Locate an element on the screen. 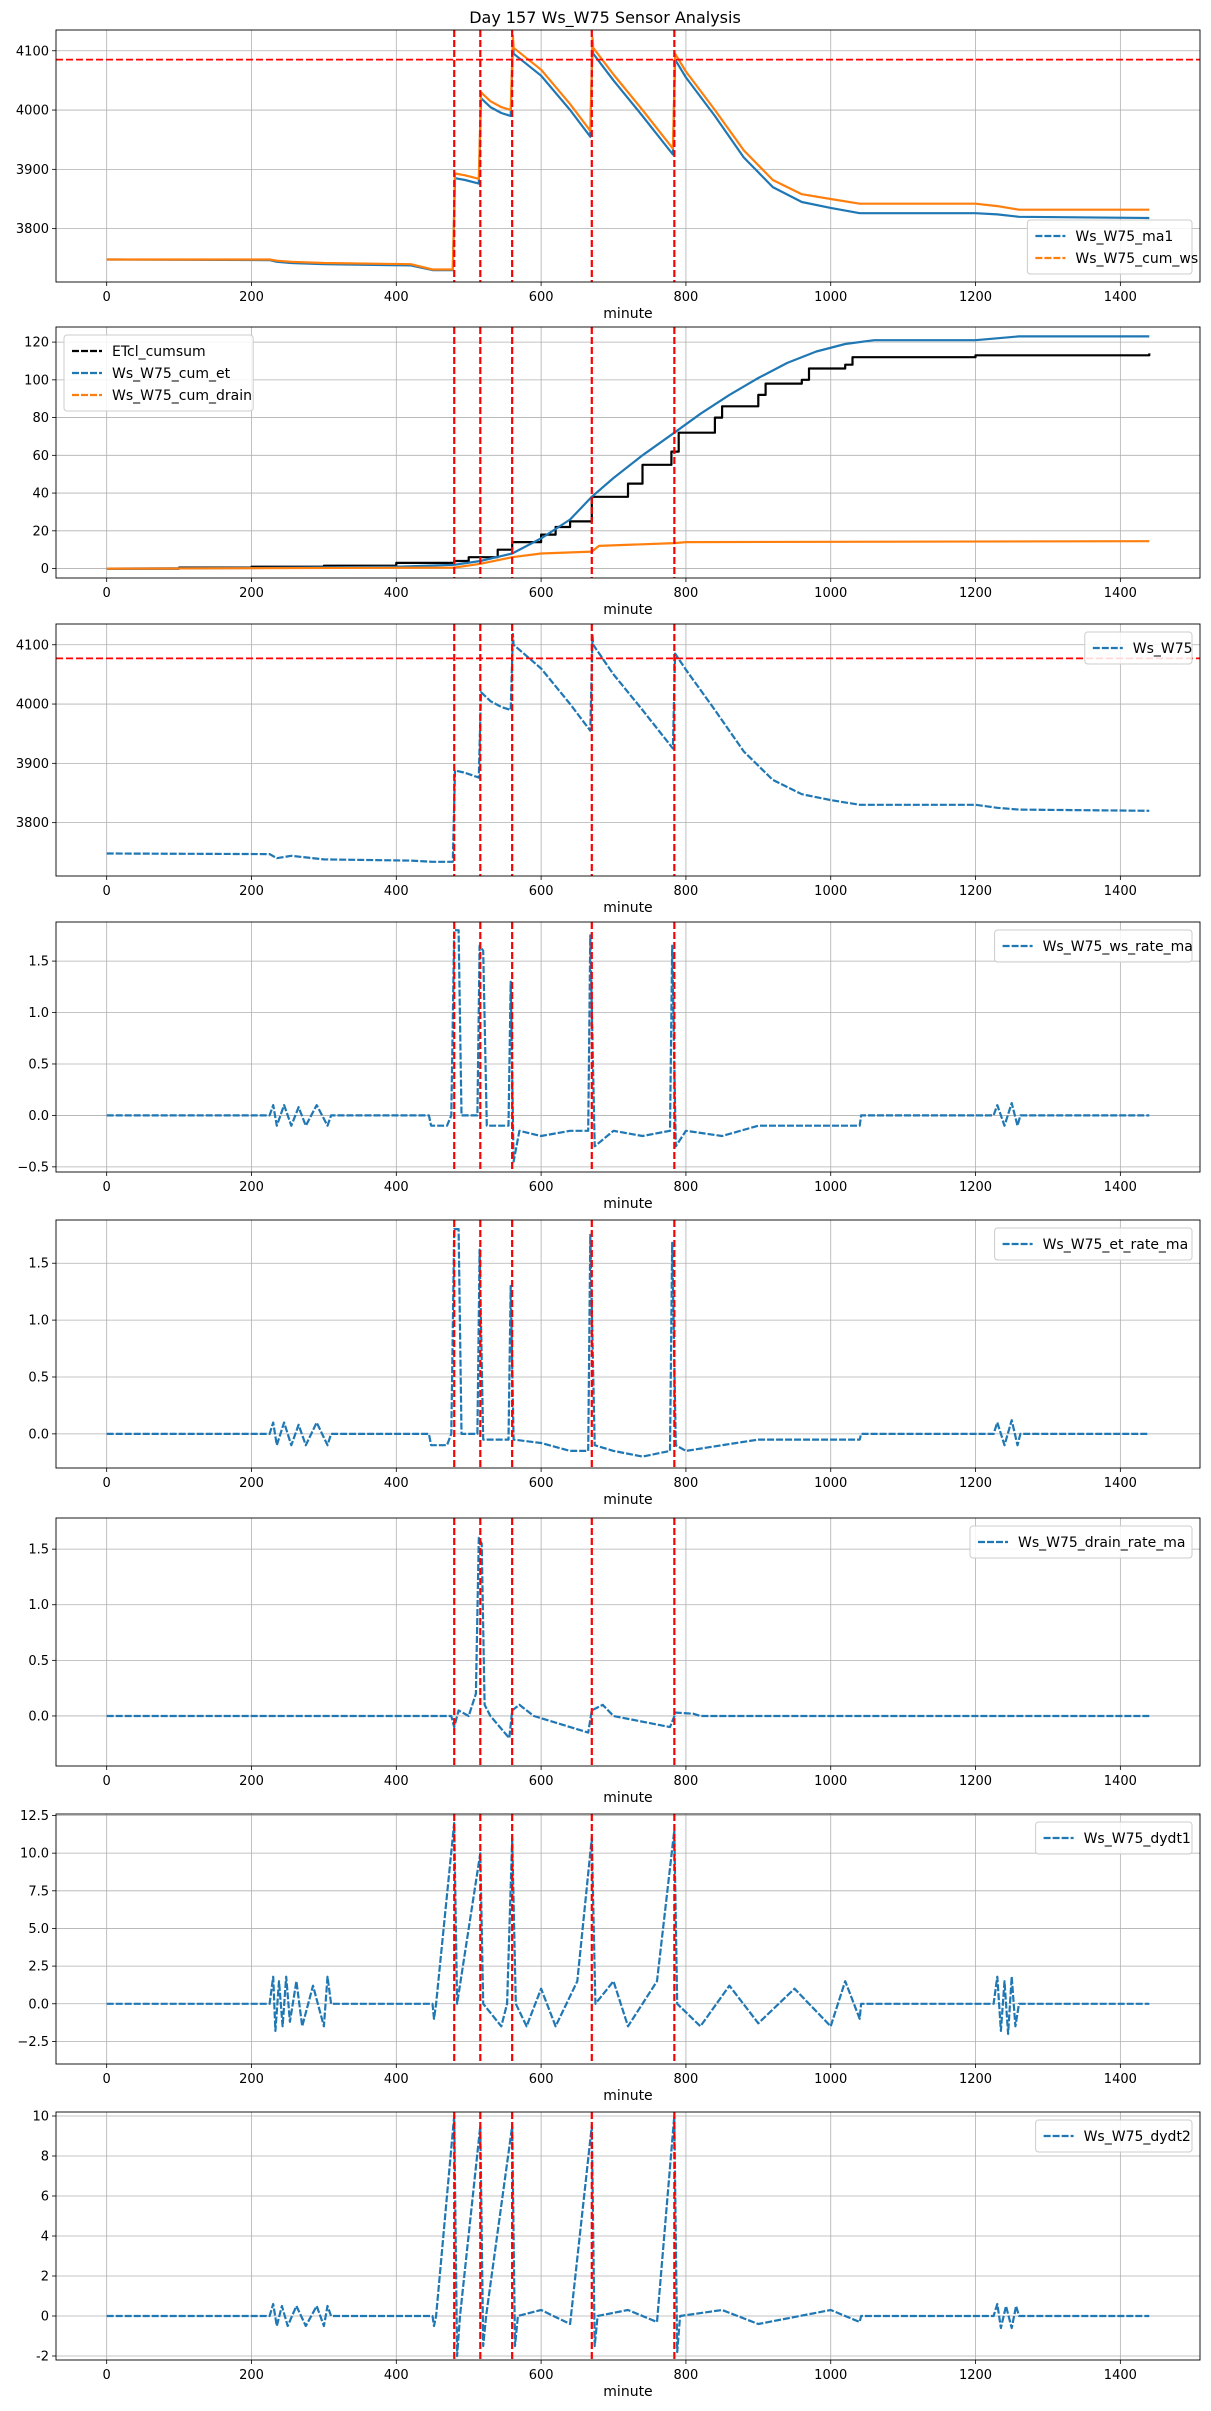 Image resolution: width=1211 pixels, height=2411 pixels. y-tick-label: 1.5 is located at coordinates (38, 1550).